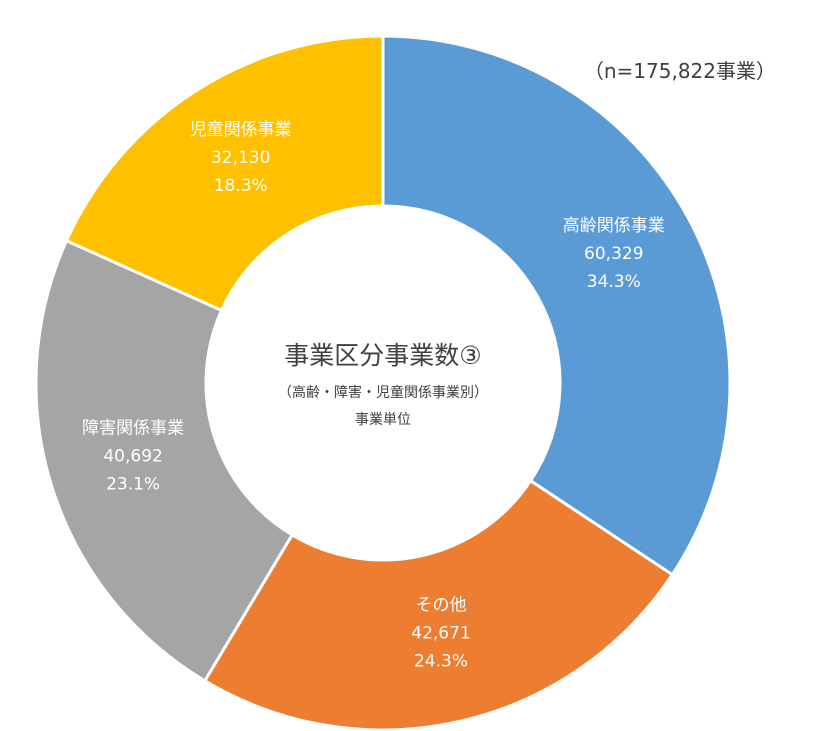 This screenshot has width=833, height=731. I want to click on chart-unit-note: 事業単位, so click(383, 420).